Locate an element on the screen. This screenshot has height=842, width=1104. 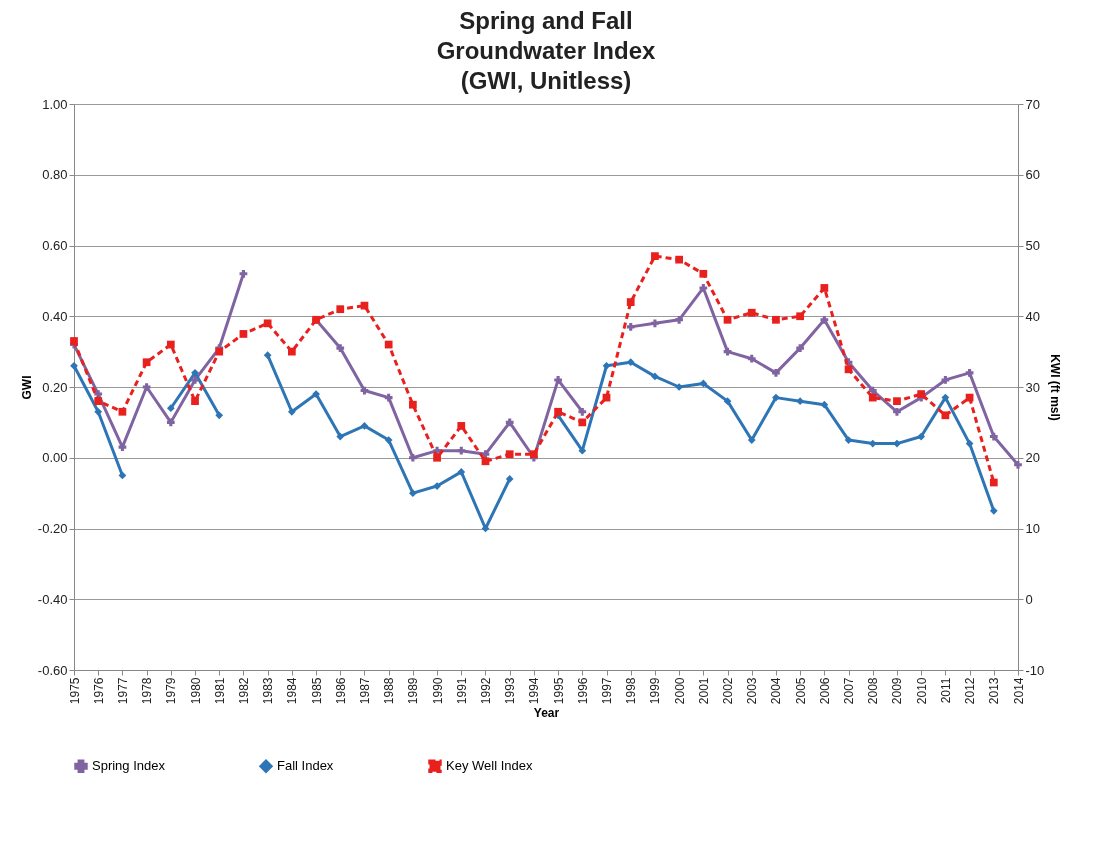
legend-label: Key Well Index is located at coordinates (489, 766).